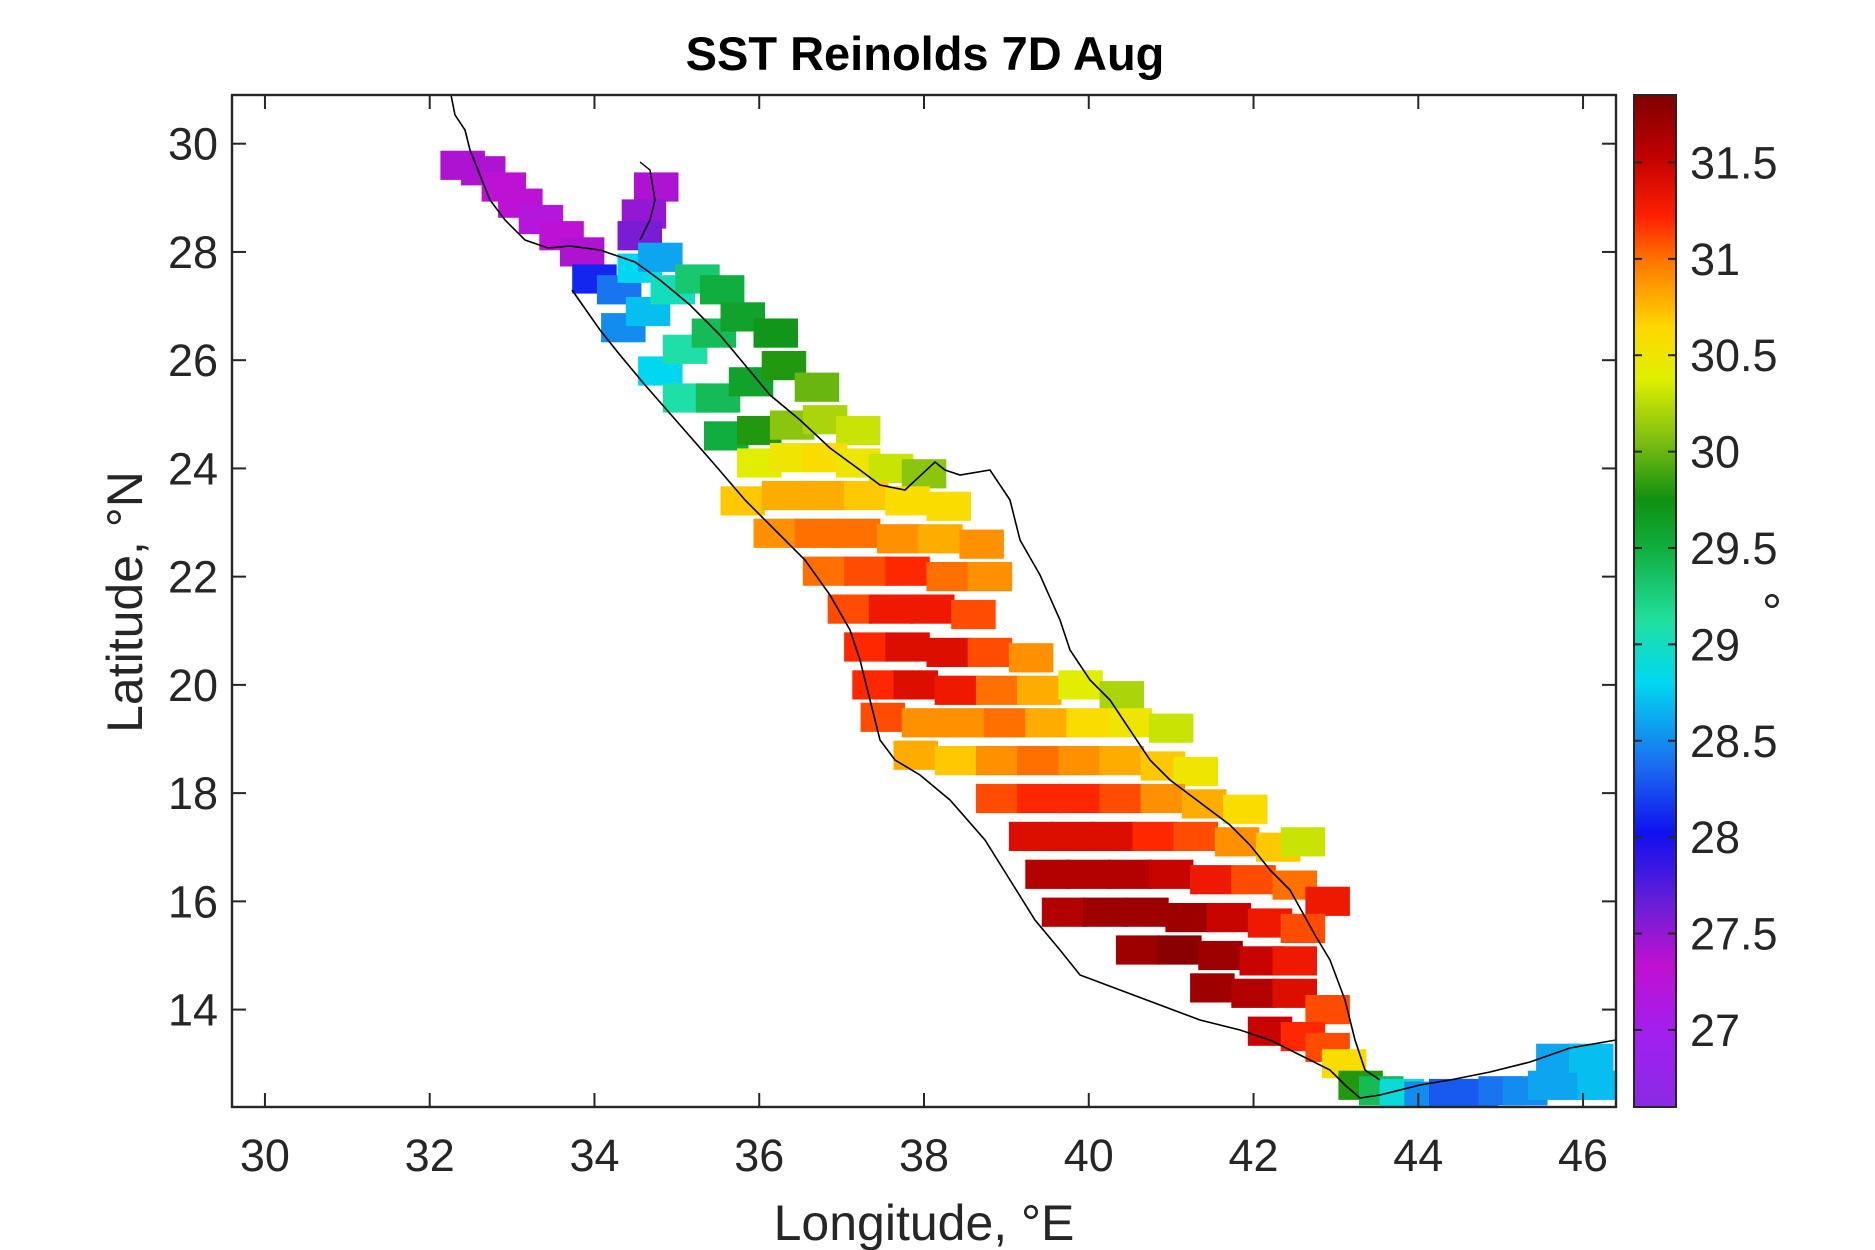 This screenshot has height=1250, width=1875. What do you see at coordinates (193, 1010) in the screenshot?
I see `y-tick-label: 14` at bounding box center [193, 1010].